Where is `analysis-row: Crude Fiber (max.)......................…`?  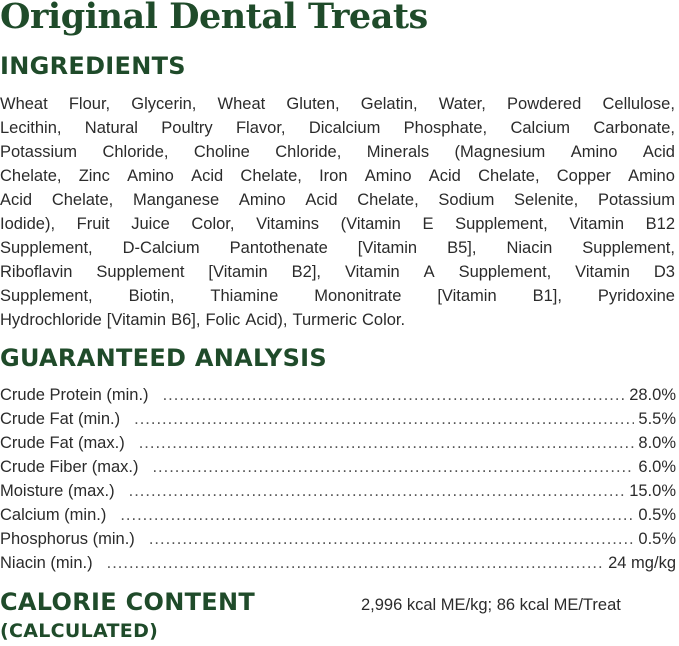 analysis-row: Crude Fiber (max.)......................… is located at coordinates (338, 467).